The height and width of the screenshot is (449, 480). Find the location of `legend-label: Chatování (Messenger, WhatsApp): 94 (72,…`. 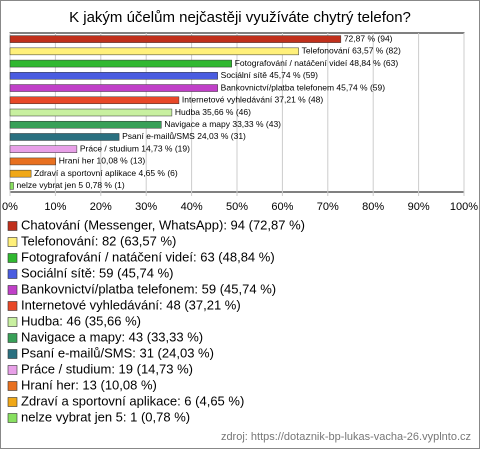

legend-label: Chatování (Messenger, WhatsApp): 94 (72,… is located at coordinates (163, 224).